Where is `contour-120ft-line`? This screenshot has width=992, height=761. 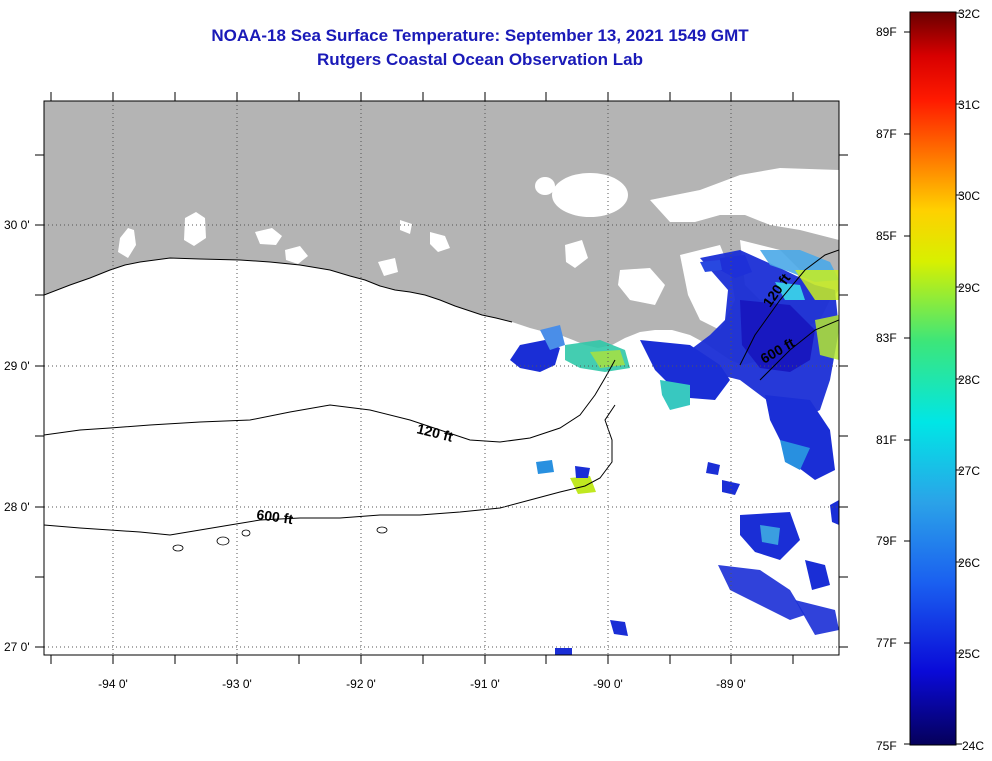
contour-120ft-line is located at coordinates (330, 401).